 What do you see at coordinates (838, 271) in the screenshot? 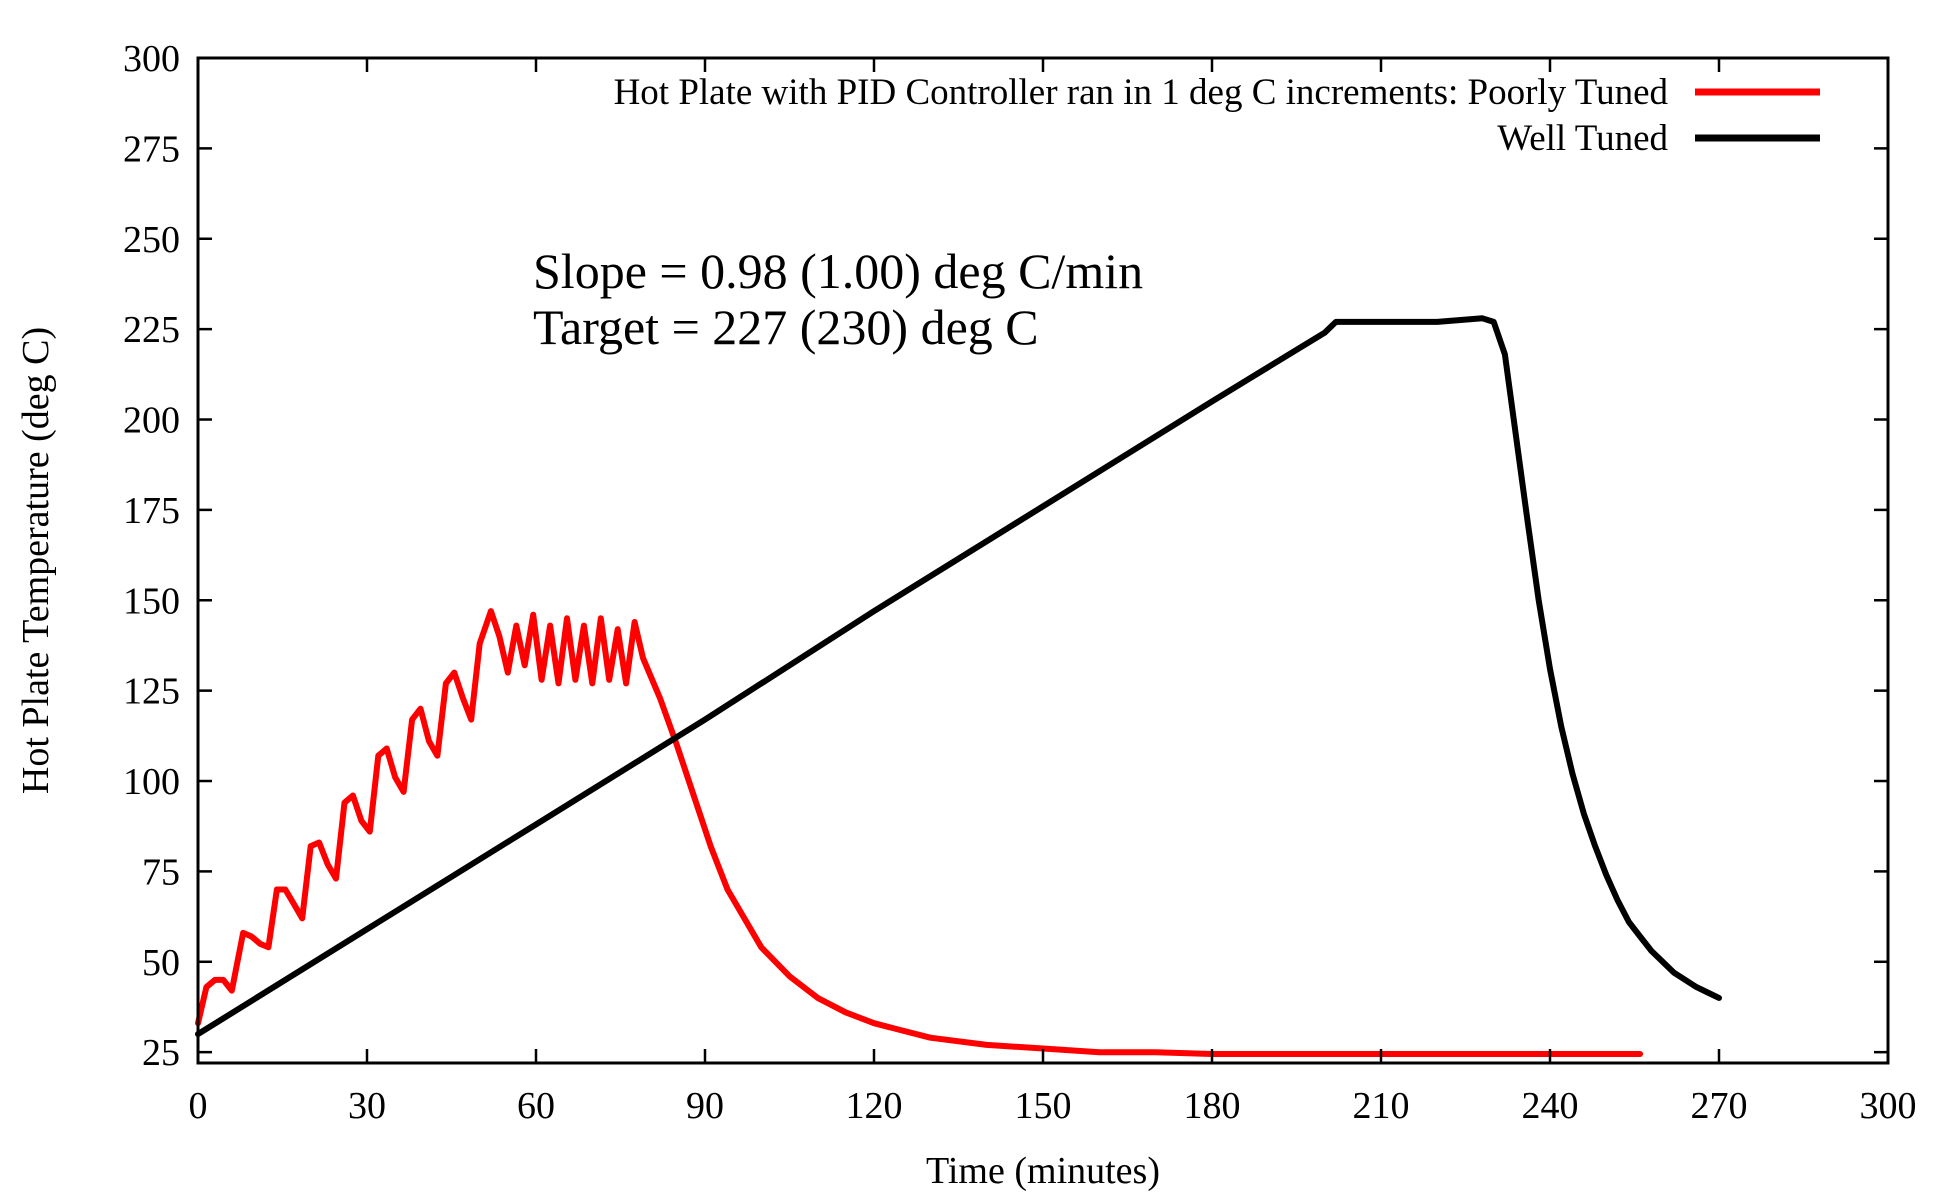
I see `slope-annotation: Slope = 0.98 (1.00) deg C/min` at bounding box center [838, 271].